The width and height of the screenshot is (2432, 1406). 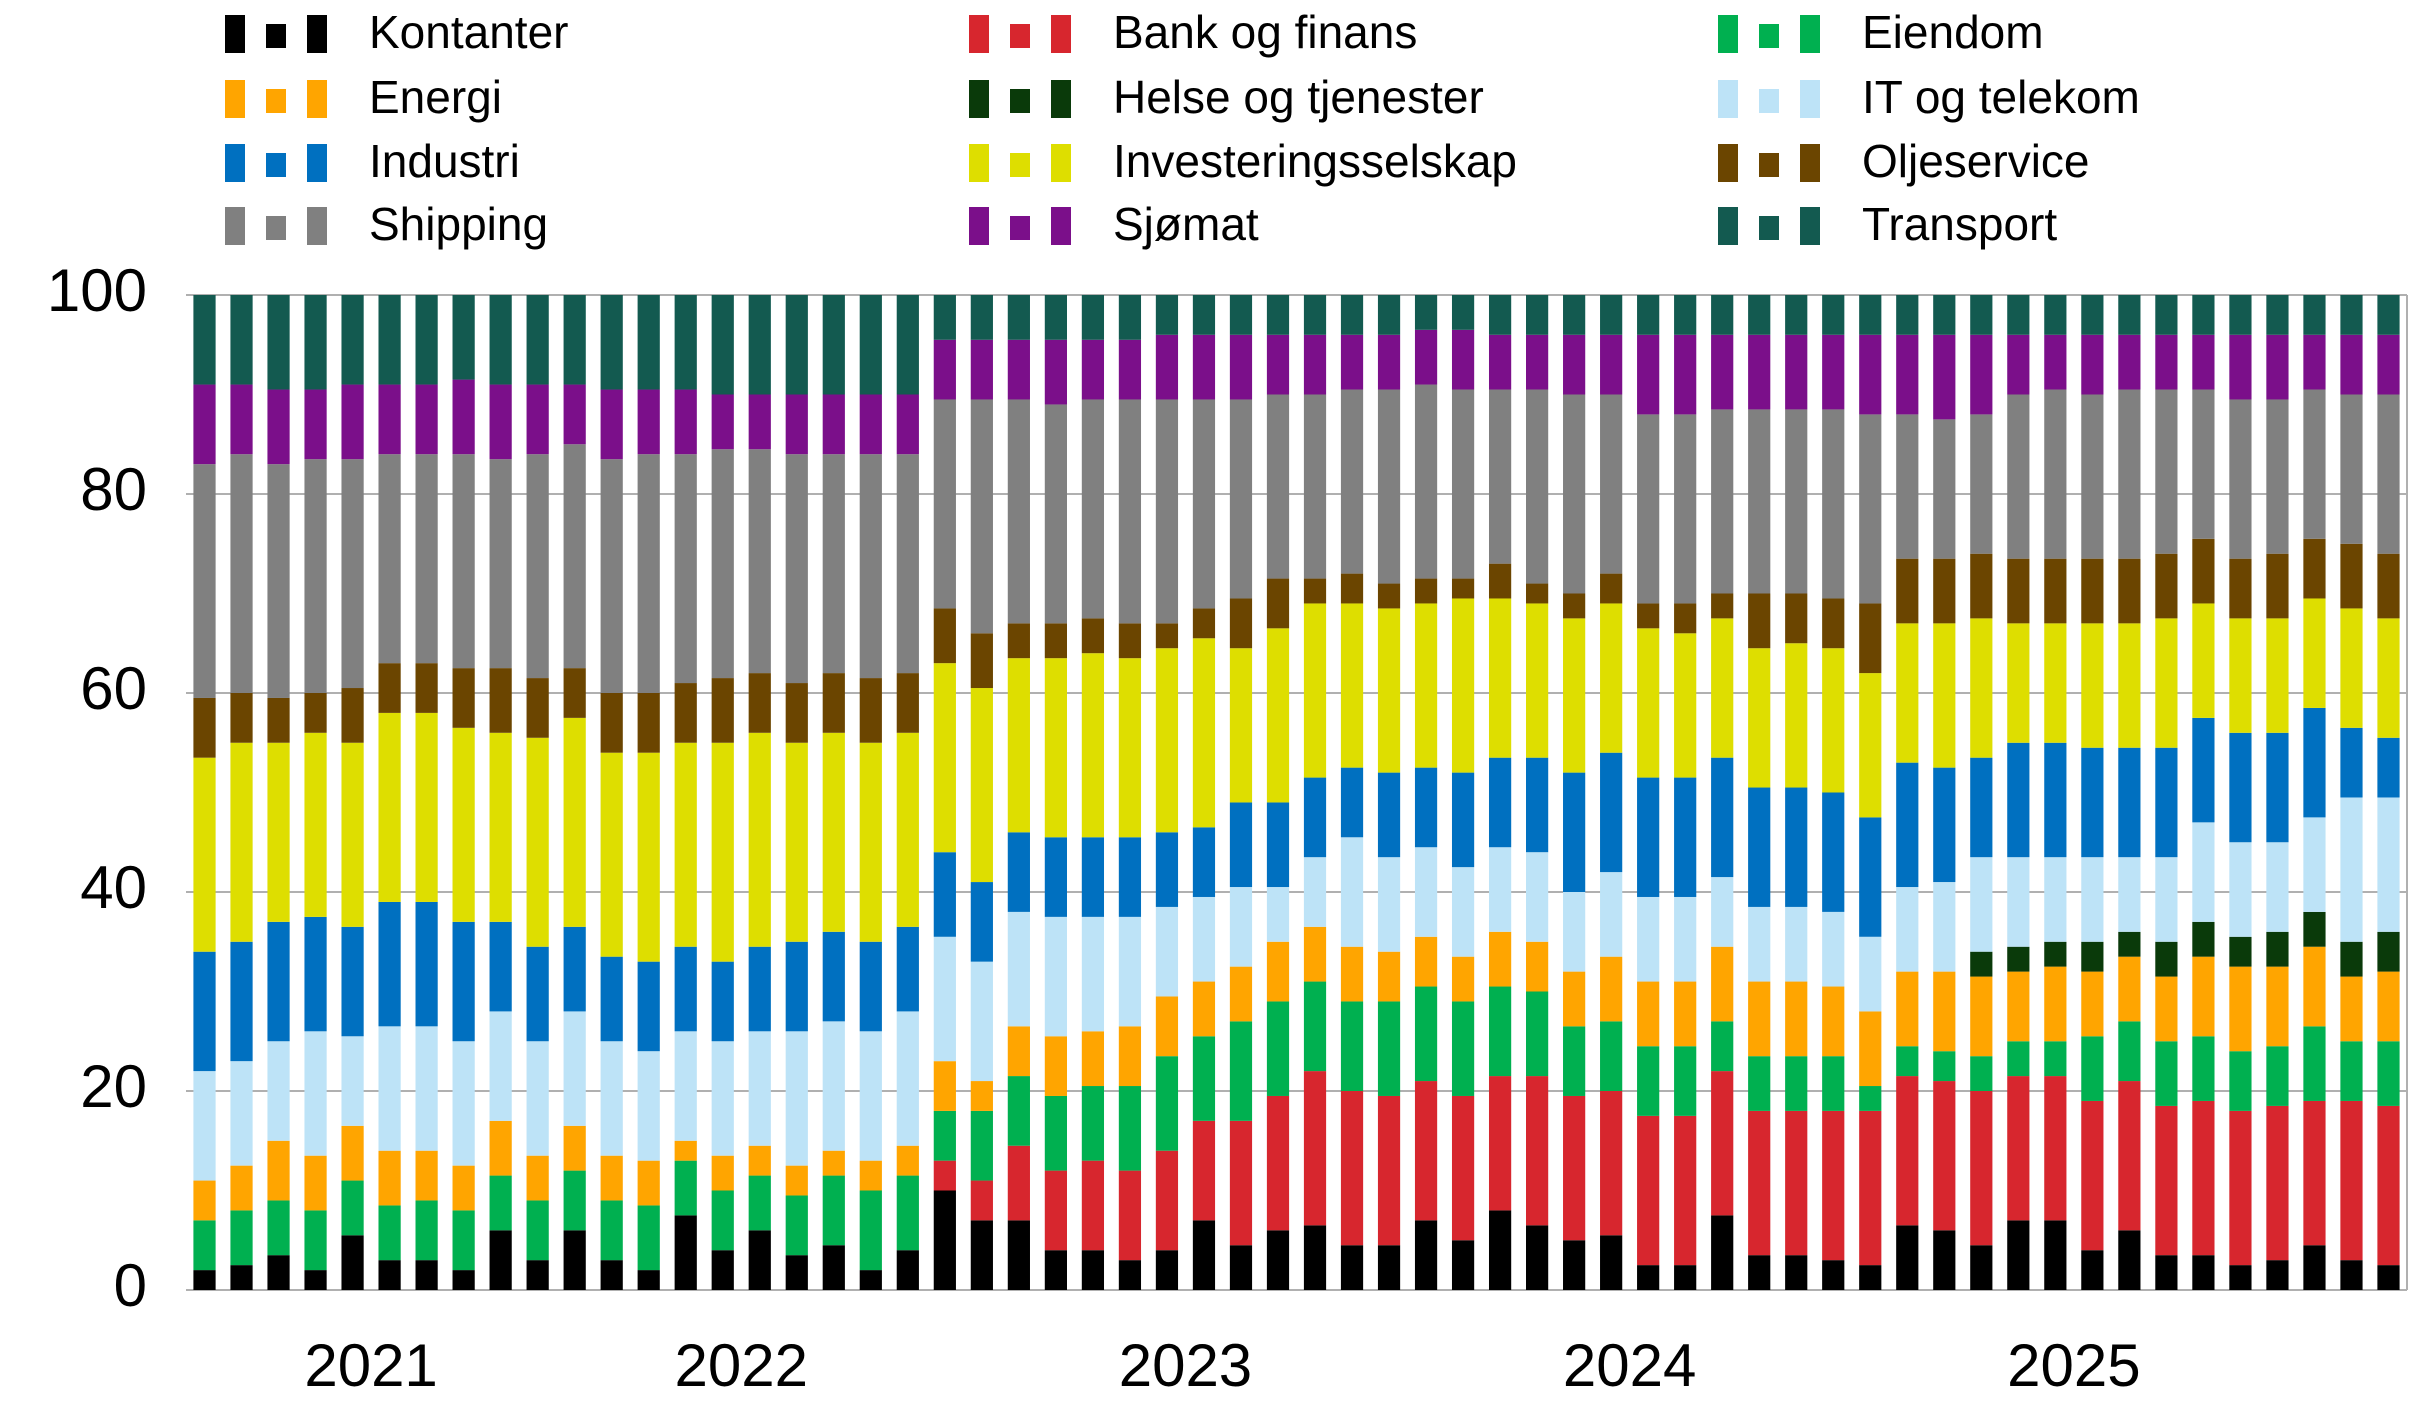 What do you see at coordinates (458, 224) in the screenshot?
I see `legend-label: Shipping` at bounding box center [458, 224].